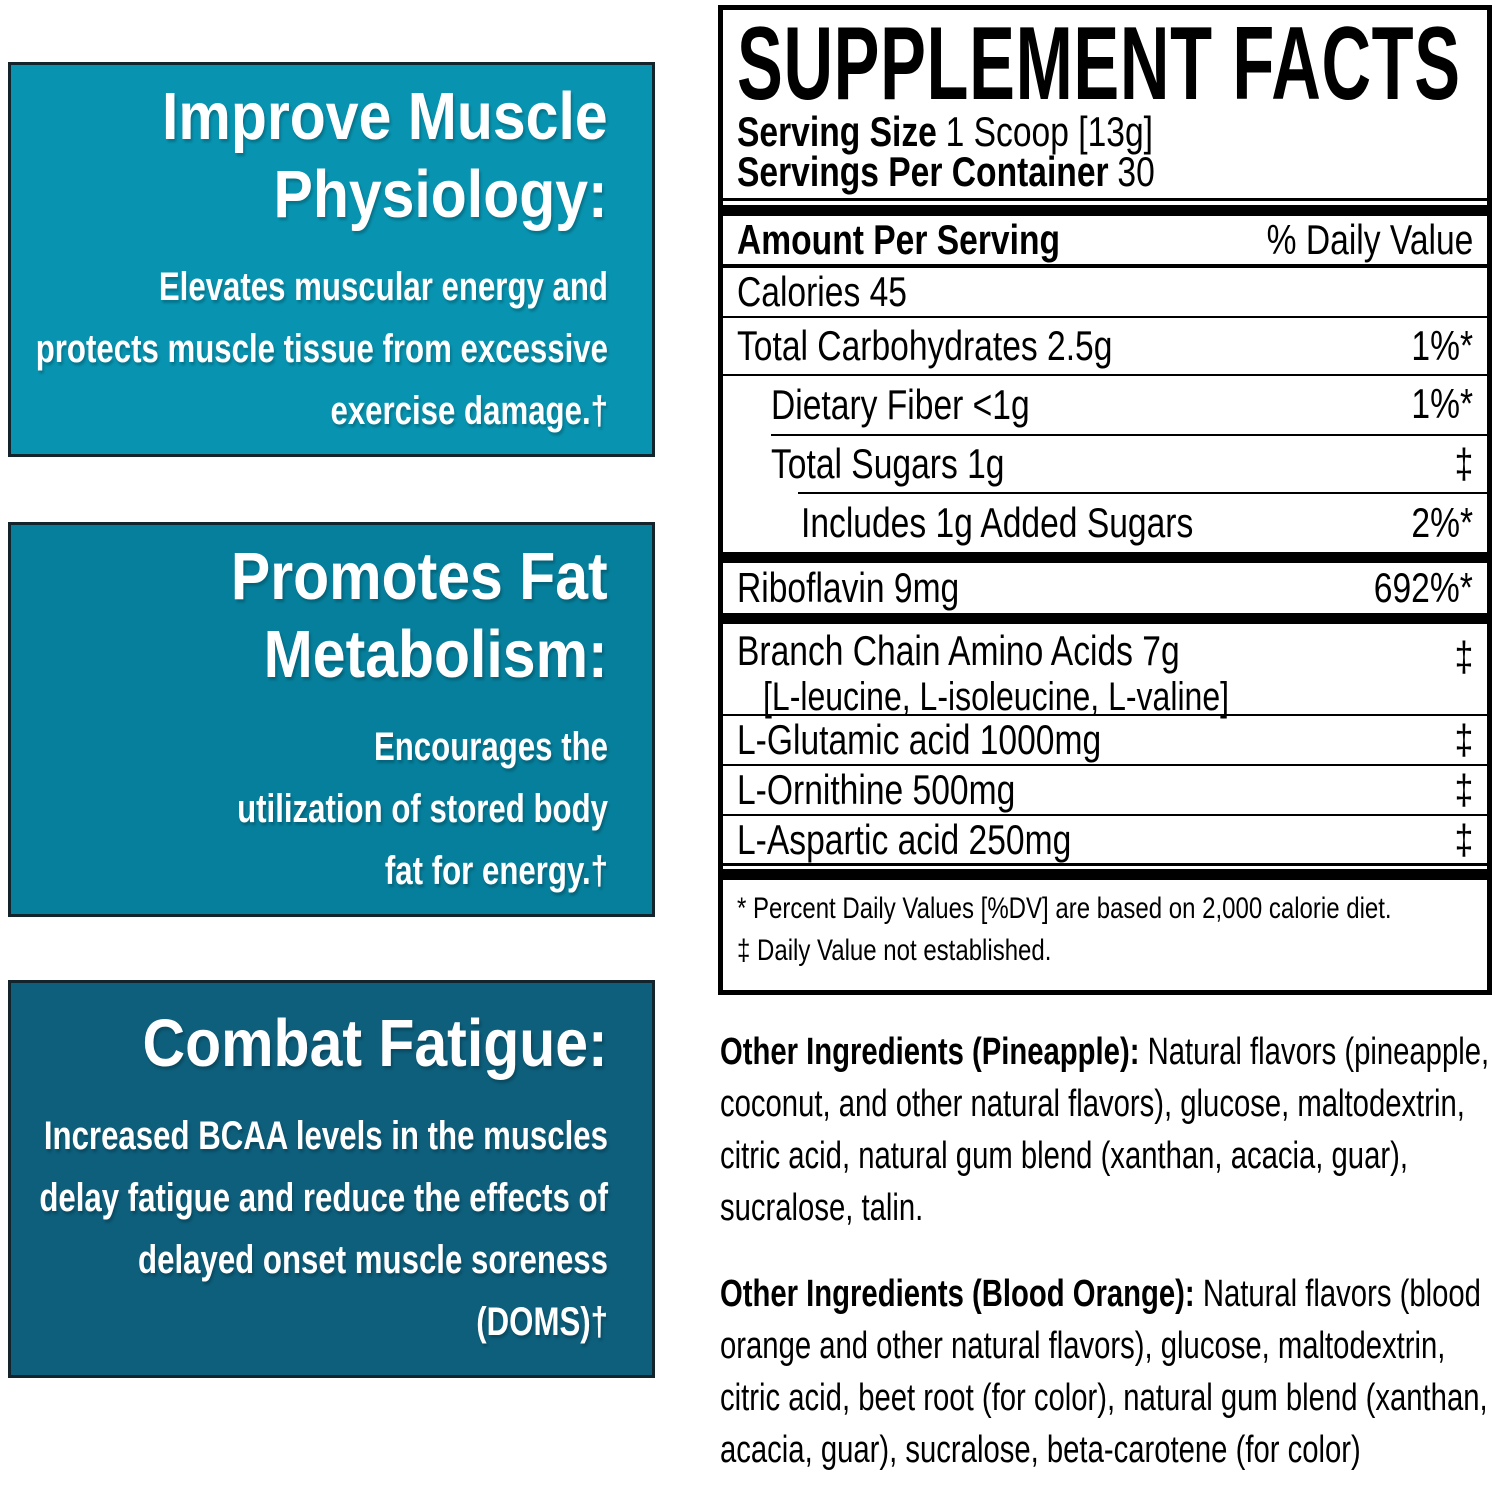 The height and width of the screenshot is (1510, 1500). Describe the element at coordinates (1423, 587) in the screenshot. I see `row-value: 692%*` at that location.